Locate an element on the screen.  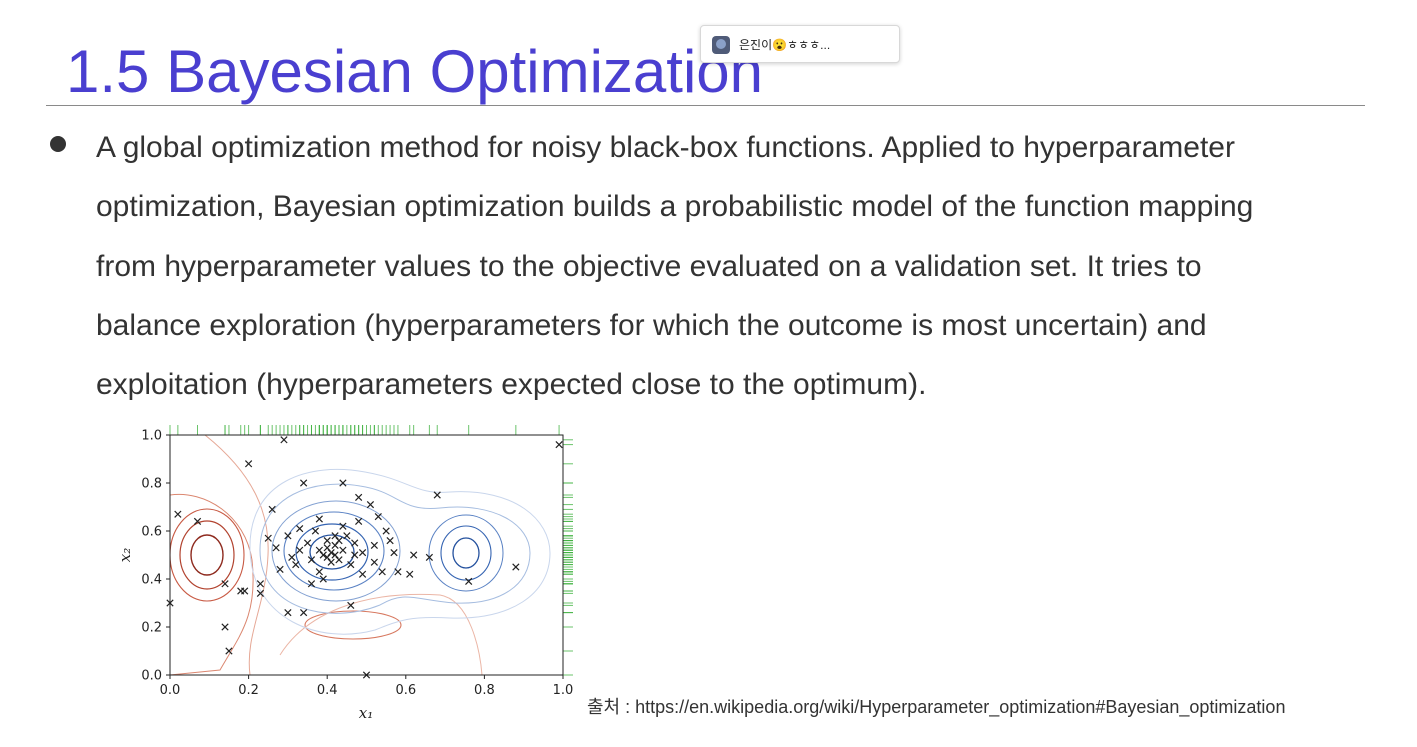
x-axis-label: x₁ is located at coordinates (366, 713).